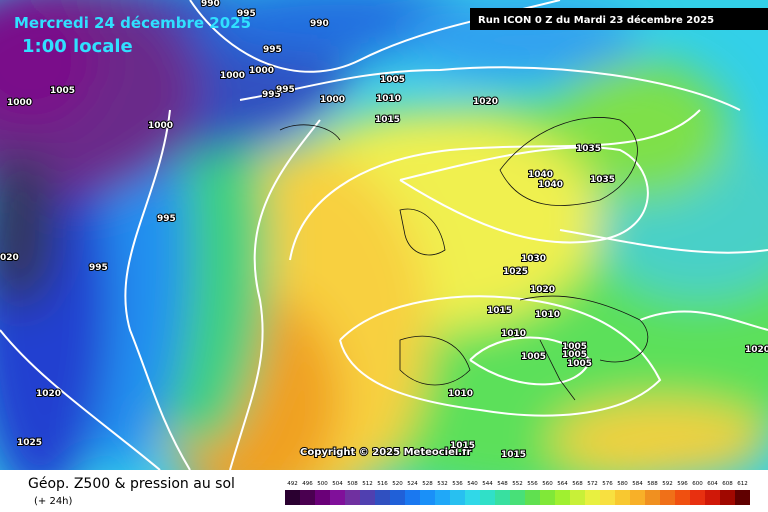 This screenshot has height=512, width=768. What do you see at coordinates (53, 501) in the screenshot?
I see `footer-lead: (+ 24h)` at bounding box center [53, 501].